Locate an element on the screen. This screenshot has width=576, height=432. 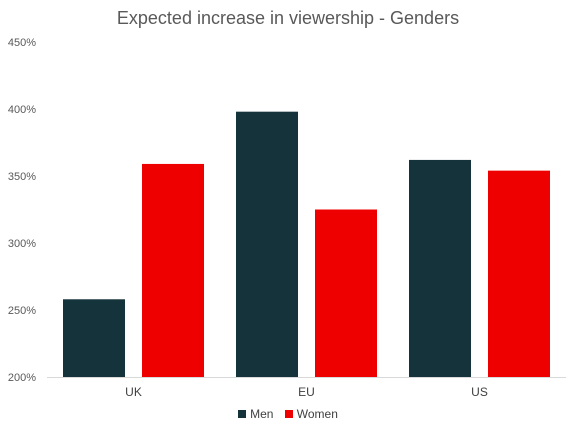
legend-item-women: Women is located at coordinates (311, 414).